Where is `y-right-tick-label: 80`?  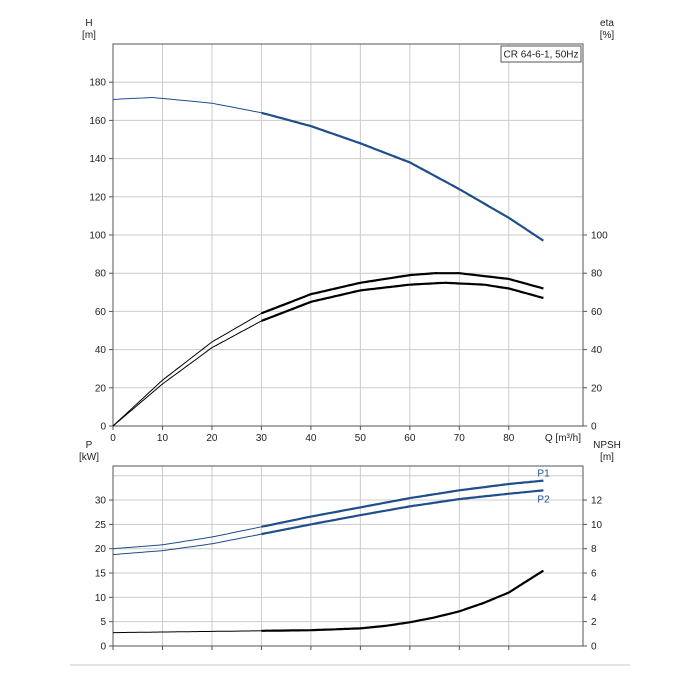 y-right-tick-label: 80 is located at coordinates (597, 274).